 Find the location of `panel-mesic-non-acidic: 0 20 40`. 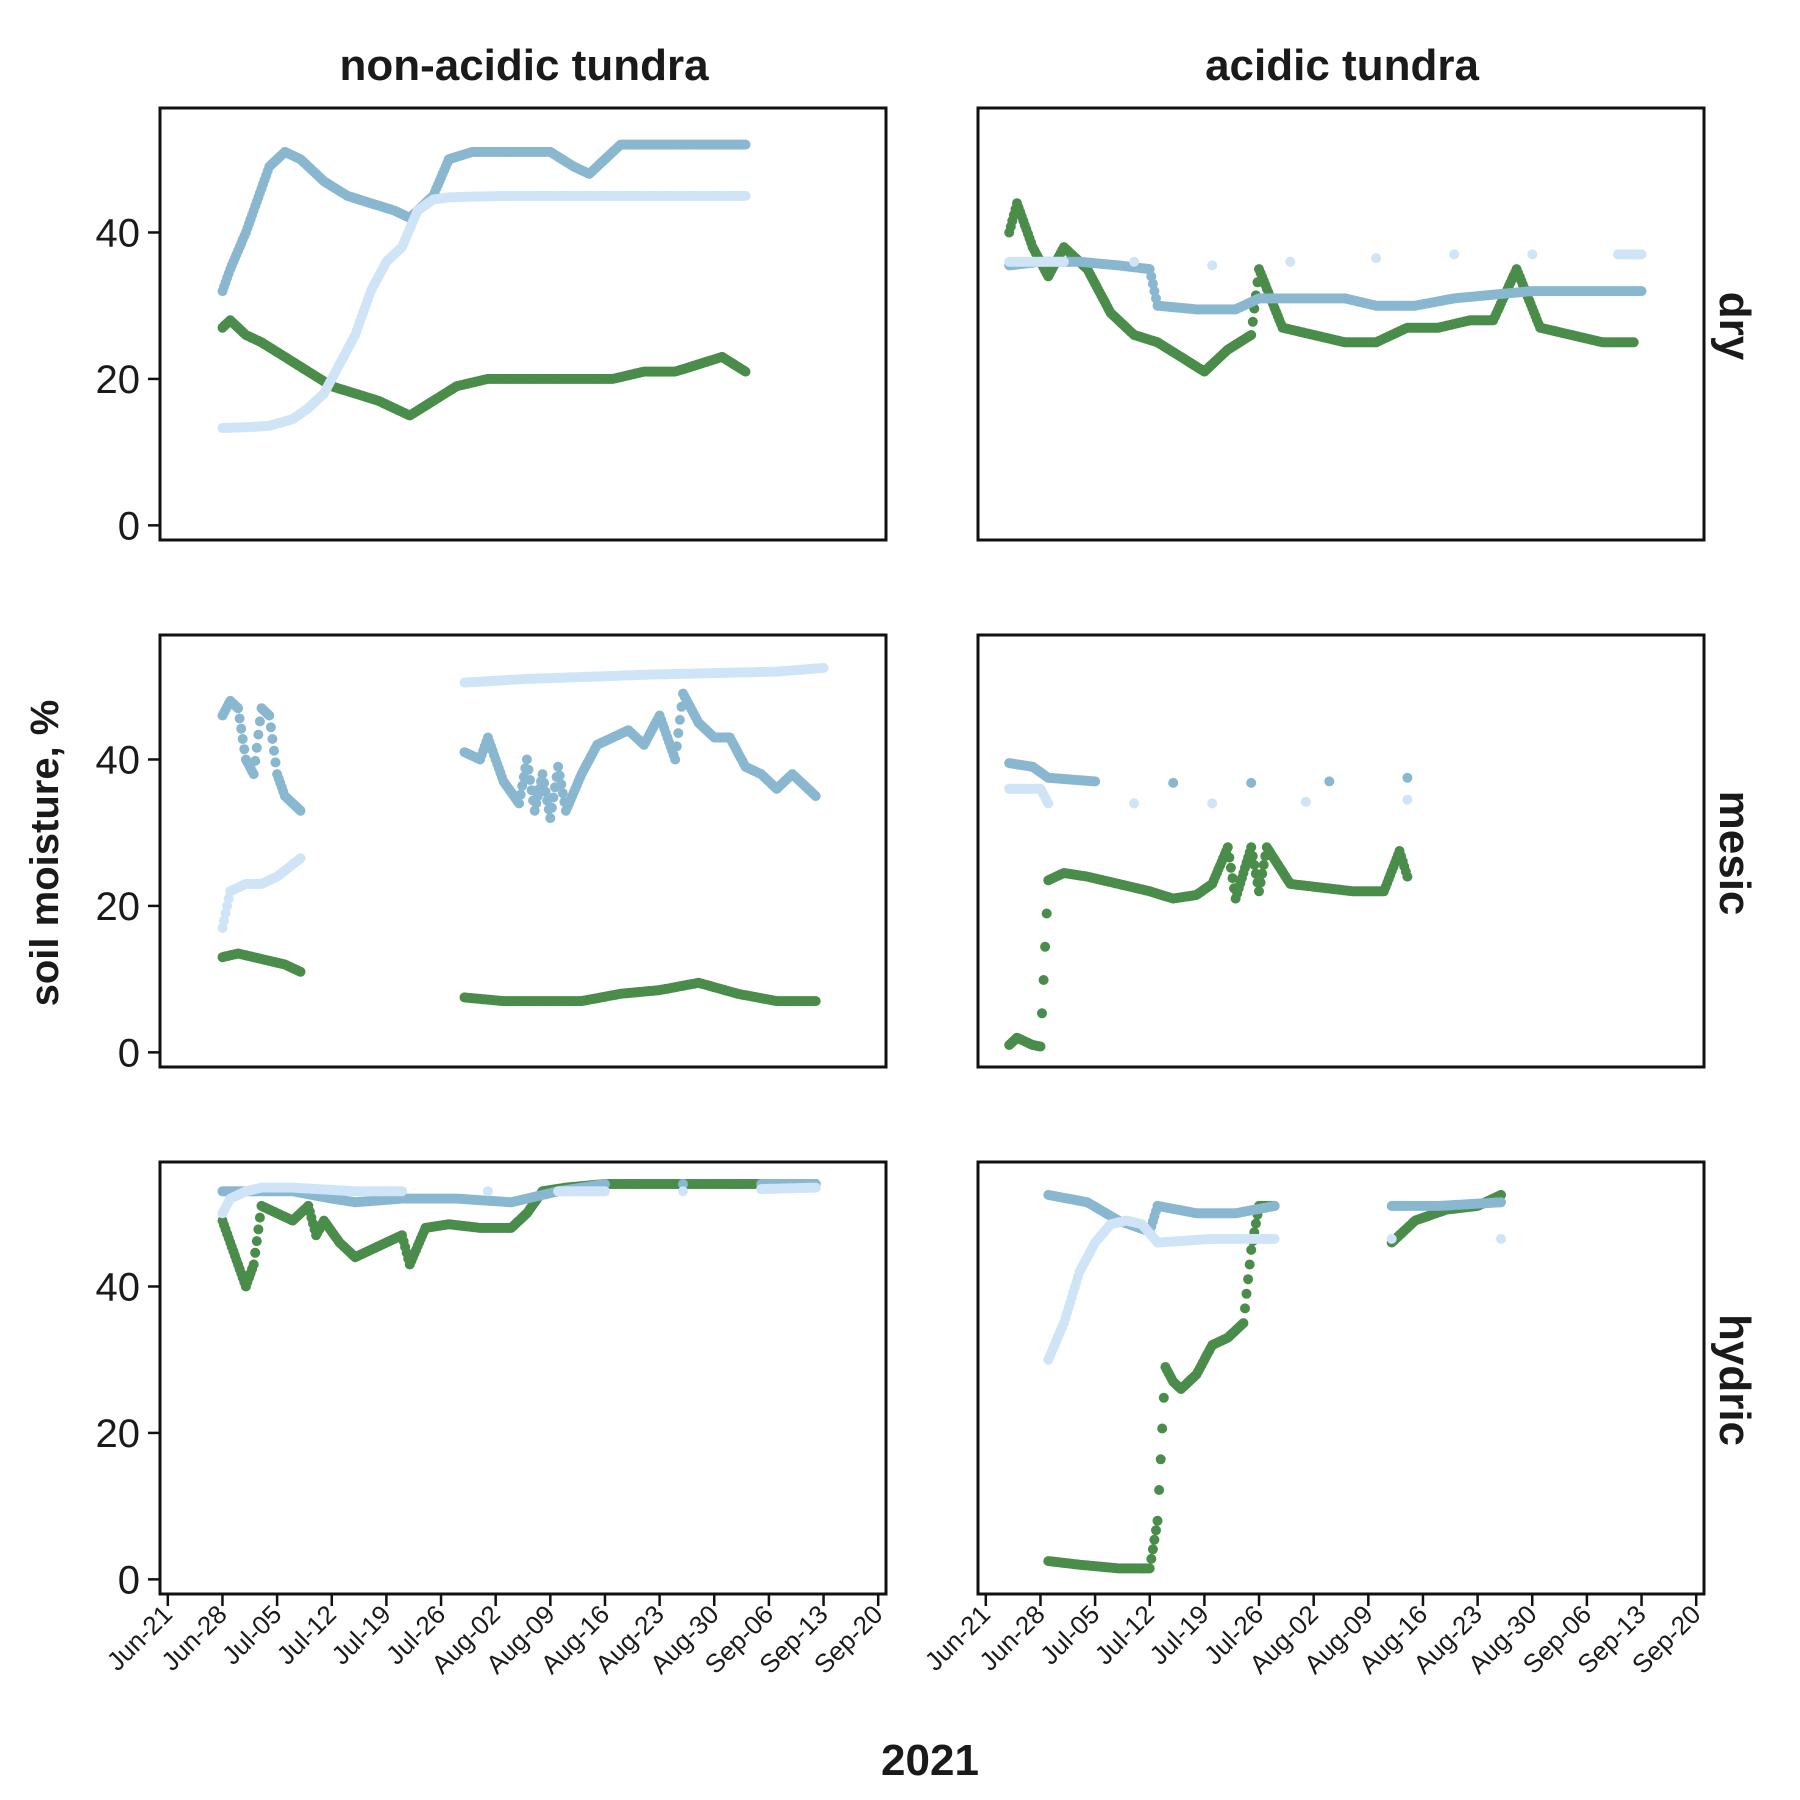

panel-mesic-non-acidic: 0 20 40 is located at coordinates (492, 854).